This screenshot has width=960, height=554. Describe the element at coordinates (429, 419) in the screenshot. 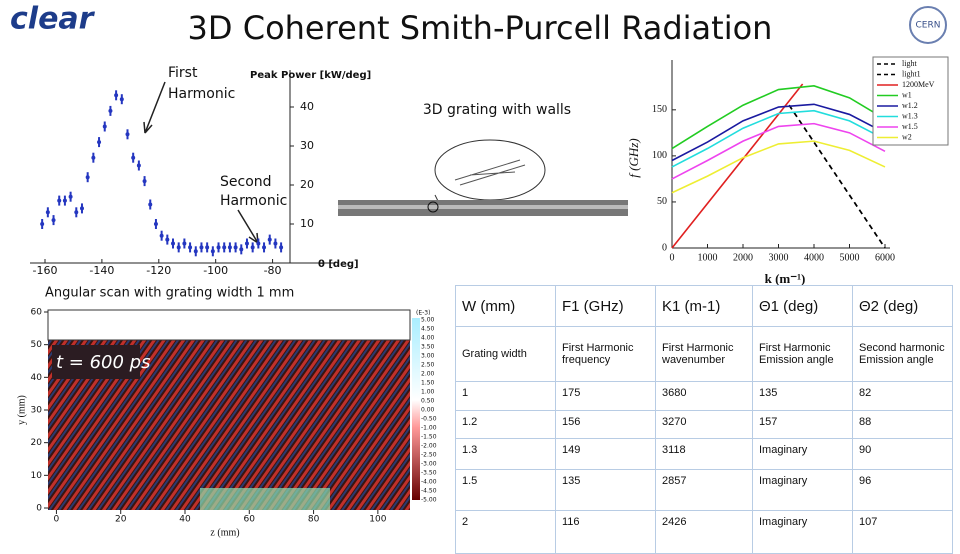

I see `colorbar-label: -0.50` at that location.